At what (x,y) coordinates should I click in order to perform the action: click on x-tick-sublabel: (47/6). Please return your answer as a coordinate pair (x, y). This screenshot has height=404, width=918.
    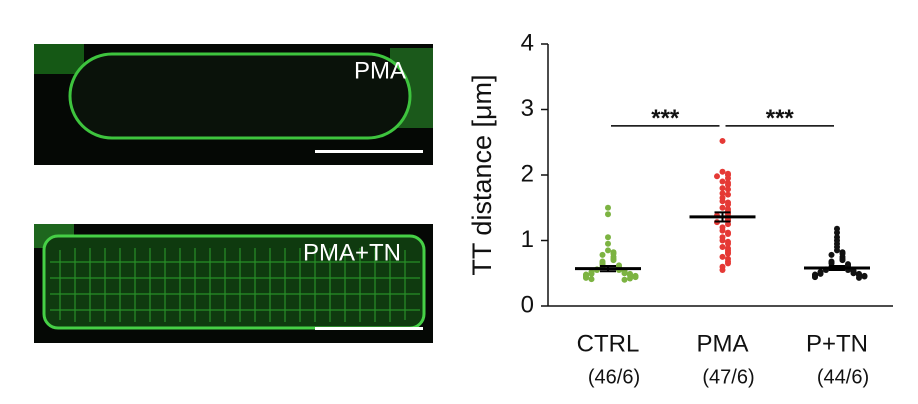
    Looking at the image, I should click on (728, 377).